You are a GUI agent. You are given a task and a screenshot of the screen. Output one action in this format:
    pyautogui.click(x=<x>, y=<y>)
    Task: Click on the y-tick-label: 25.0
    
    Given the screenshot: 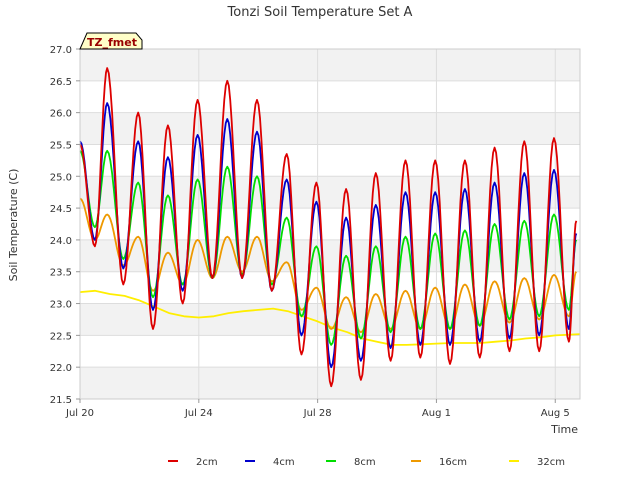 What is the action you would take?
    pyautogui.click(x=61, y=177)
    